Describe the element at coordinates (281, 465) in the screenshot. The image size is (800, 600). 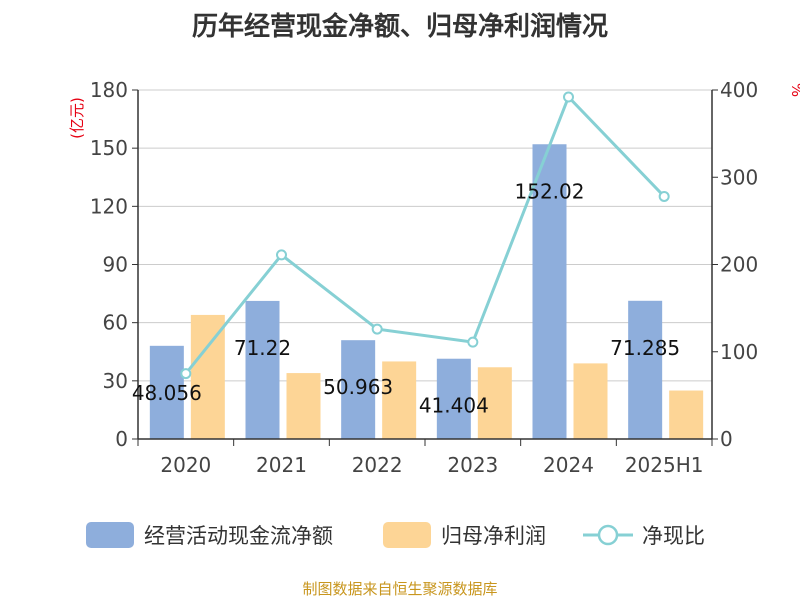
I see `x-axis-tick-label: 2021` at that location.